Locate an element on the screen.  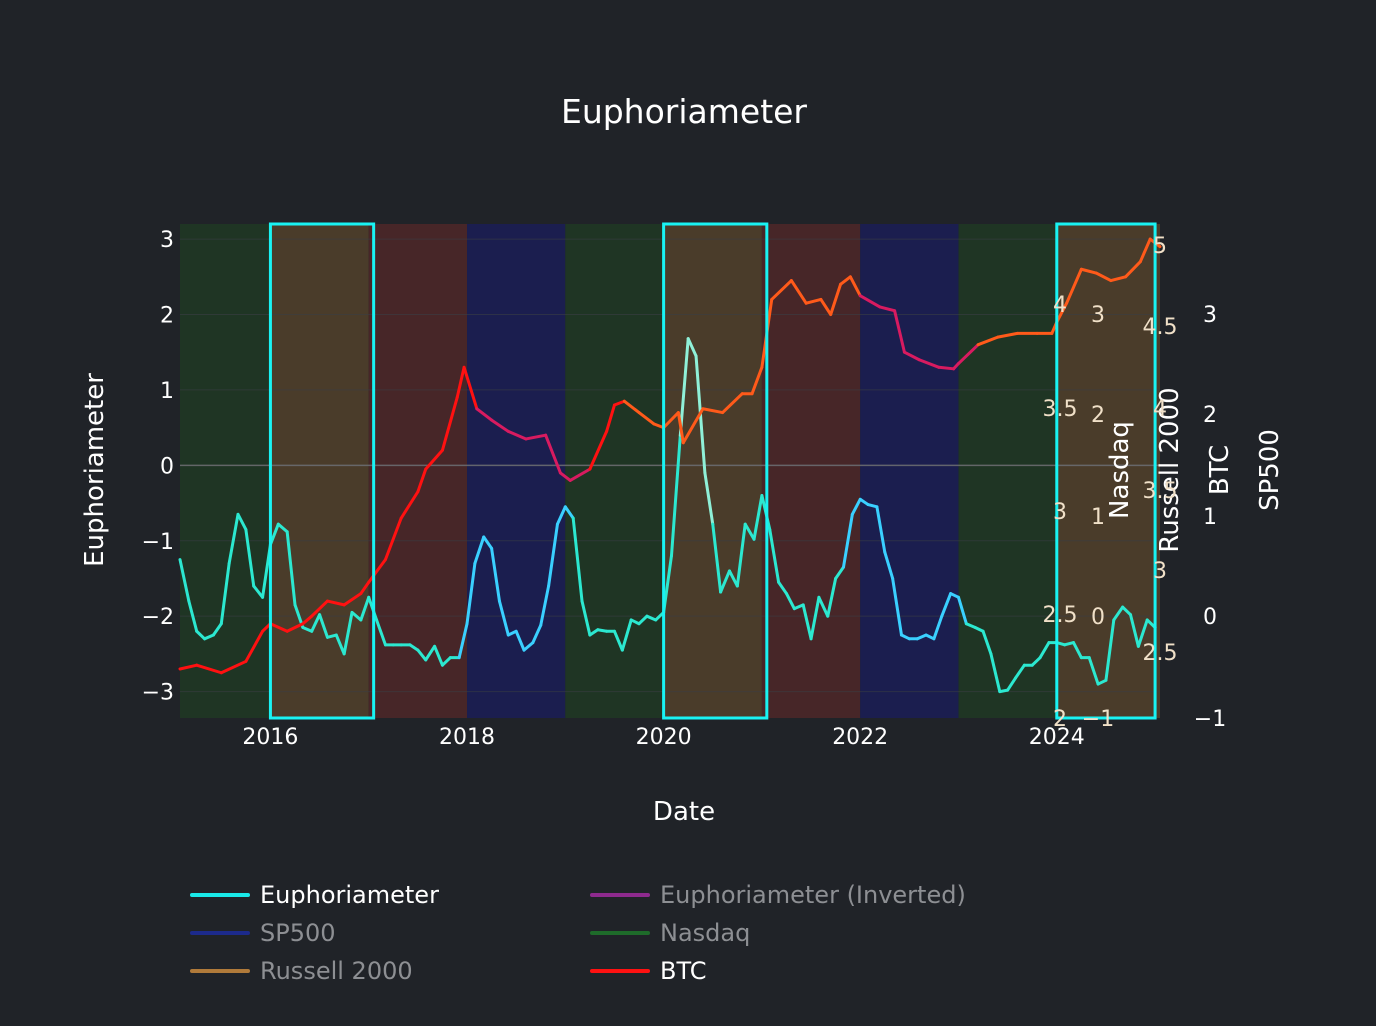
legend-label: Euphoriameter (Inverted) is located at coordinates (813, 895).